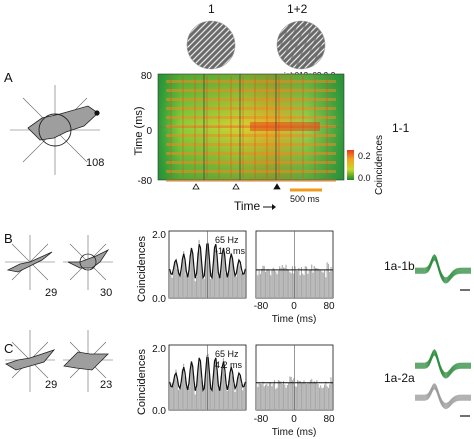 The image size is (474, 439). Describe the element at coordinates (329, 306) in the screenshot. I see `ccg-xtick-pos-b: 80` at that location.